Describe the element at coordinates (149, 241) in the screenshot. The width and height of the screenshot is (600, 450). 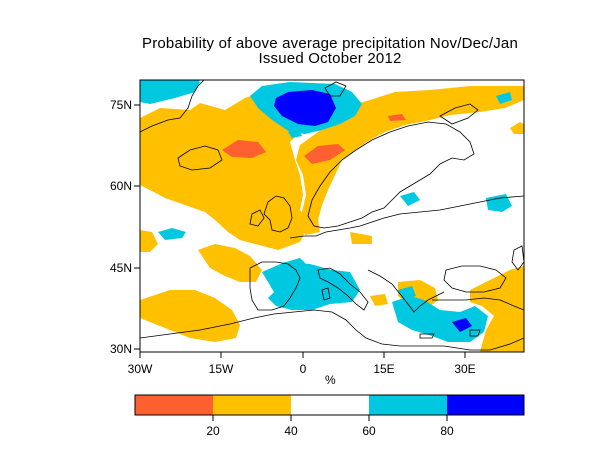
I see `region-20-40-atlantic` at that location.